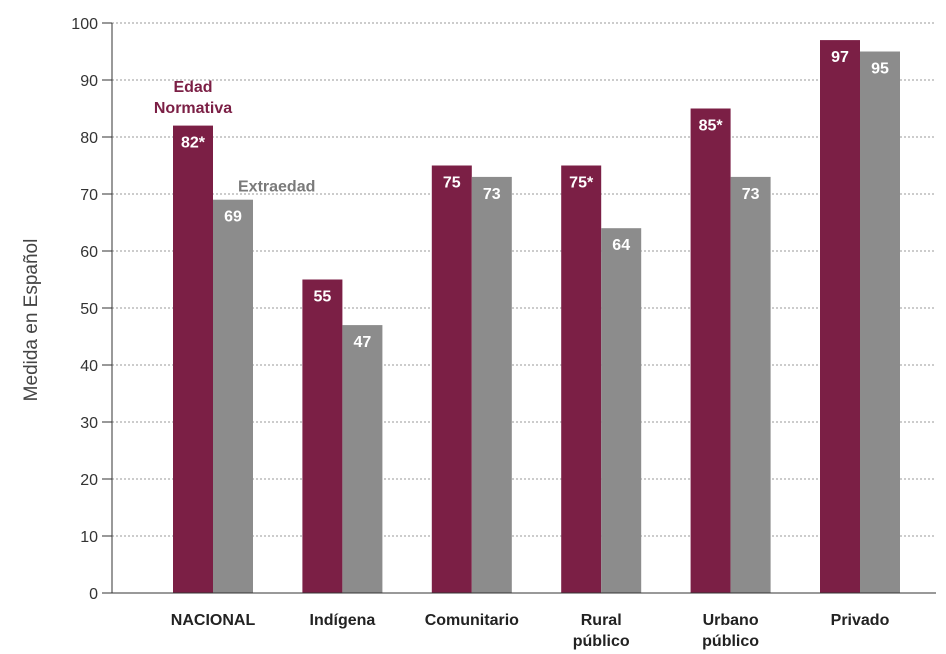 This screenshot has width=946, height=654. I want to click on x-tick-label: NACIONAL, so click(213, 620).